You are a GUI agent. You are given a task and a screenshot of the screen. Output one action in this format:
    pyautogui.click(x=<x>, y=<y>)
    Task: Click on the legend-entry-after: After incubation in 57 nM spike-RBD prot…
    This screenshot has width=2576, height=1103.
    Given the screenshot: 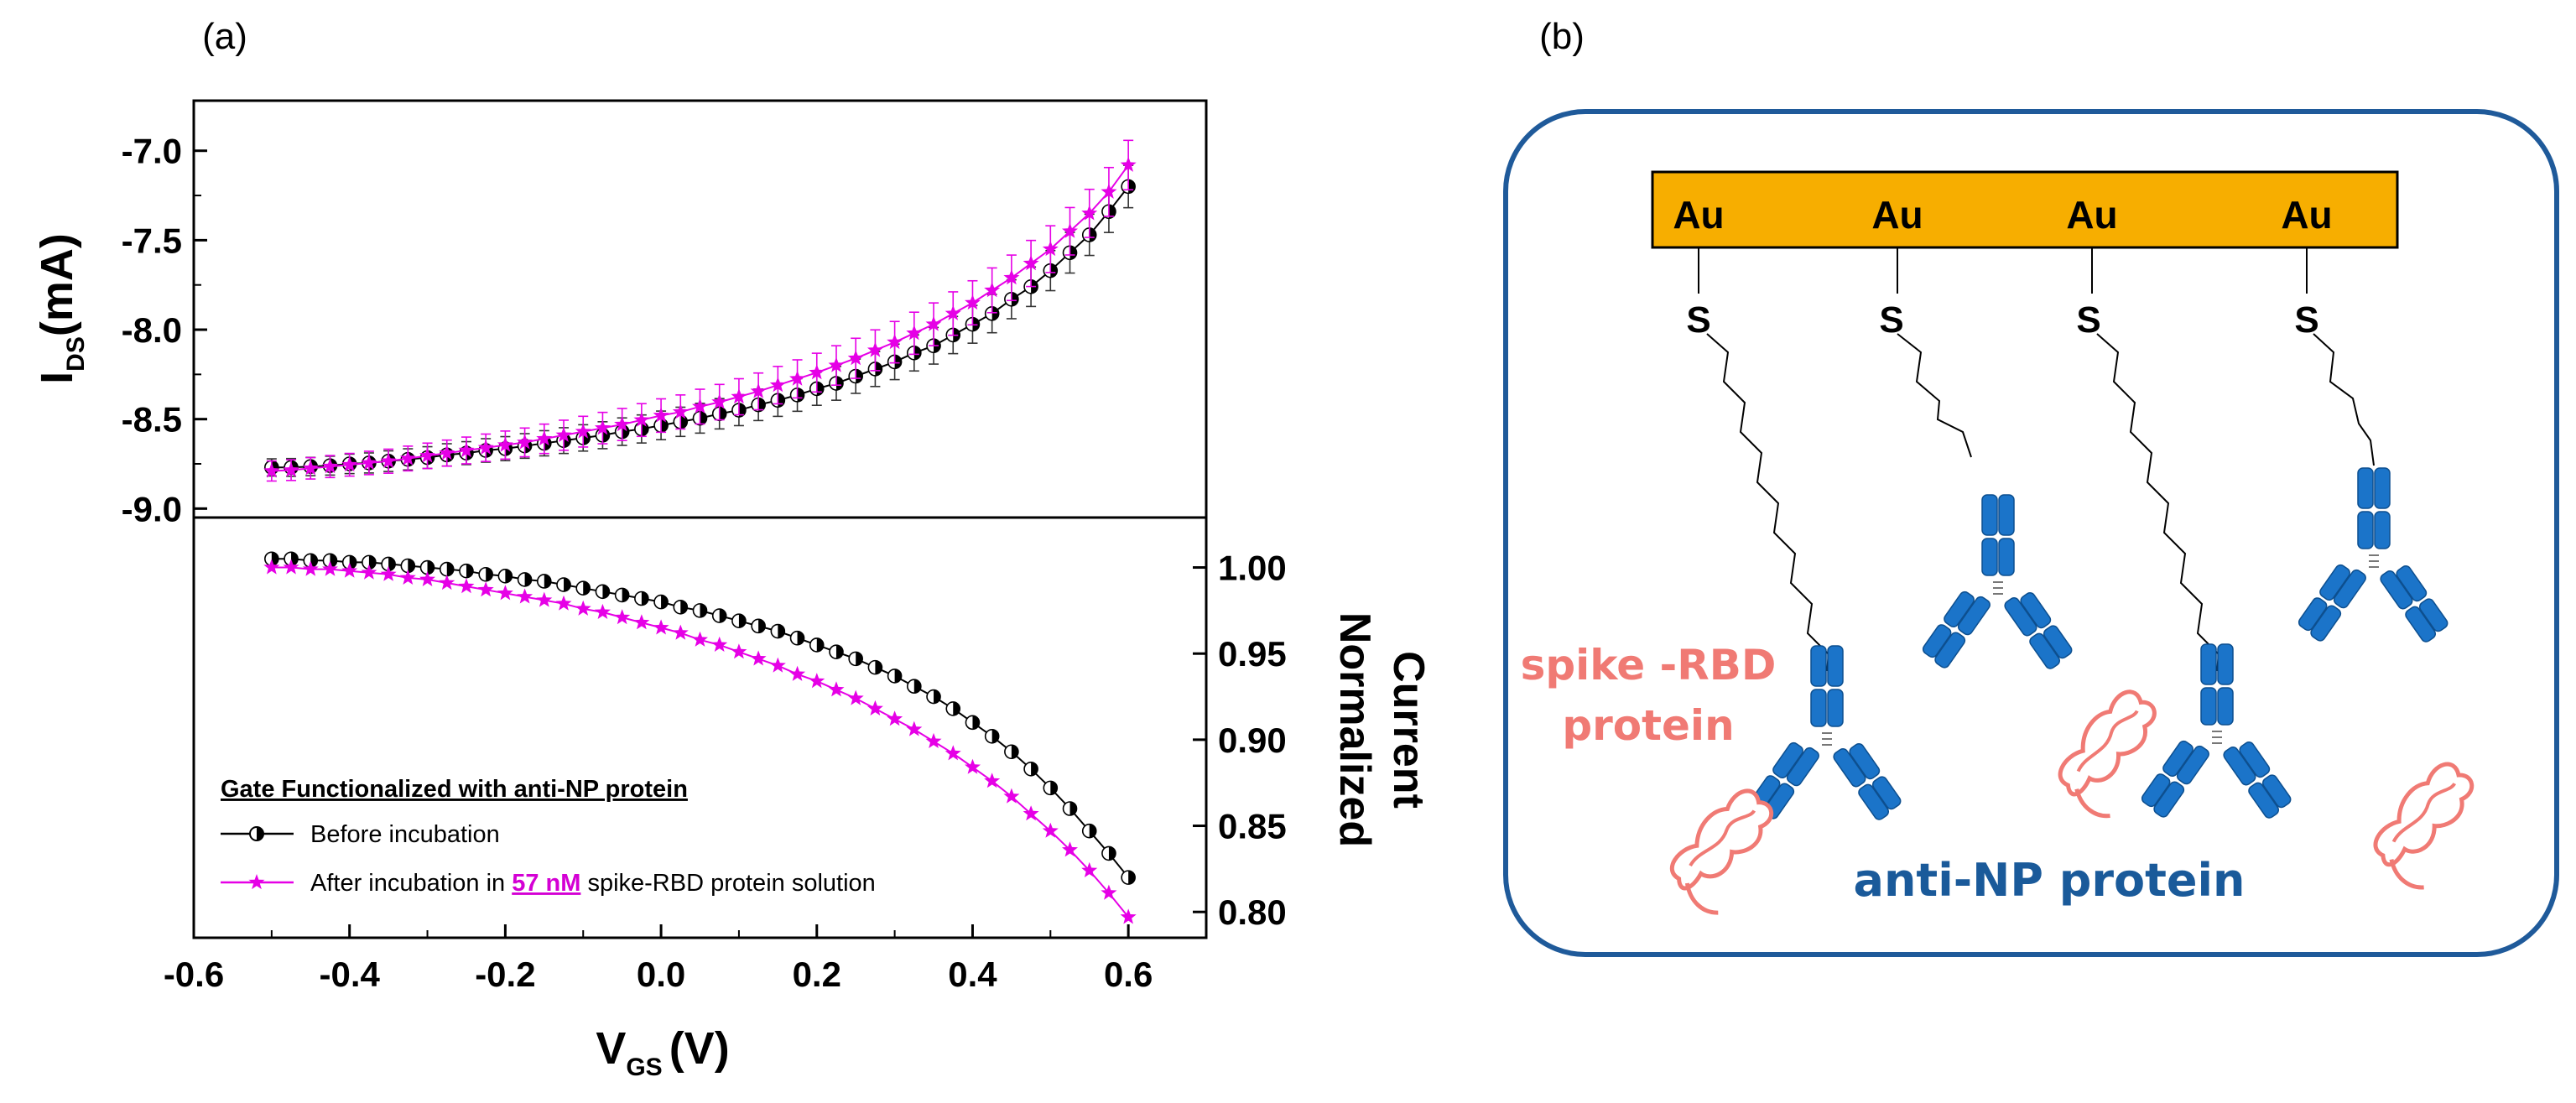 What is the action you would take?
    pyautogui.click(x=593, y=883)
    